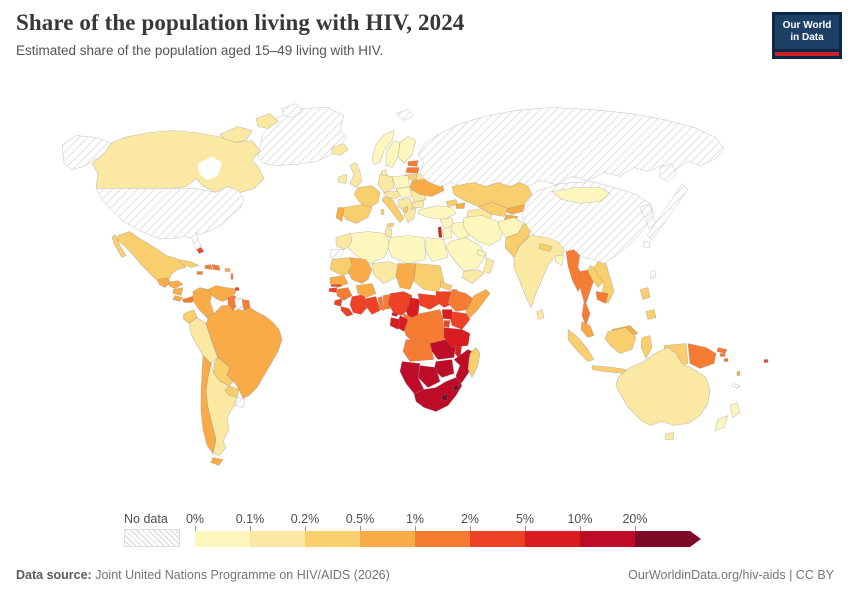 The width and height of the screenshot is (850, 600). Describe the element at coordinates (267, 121) in the screenshot. I see `country-canada-arctic-b` at that location.